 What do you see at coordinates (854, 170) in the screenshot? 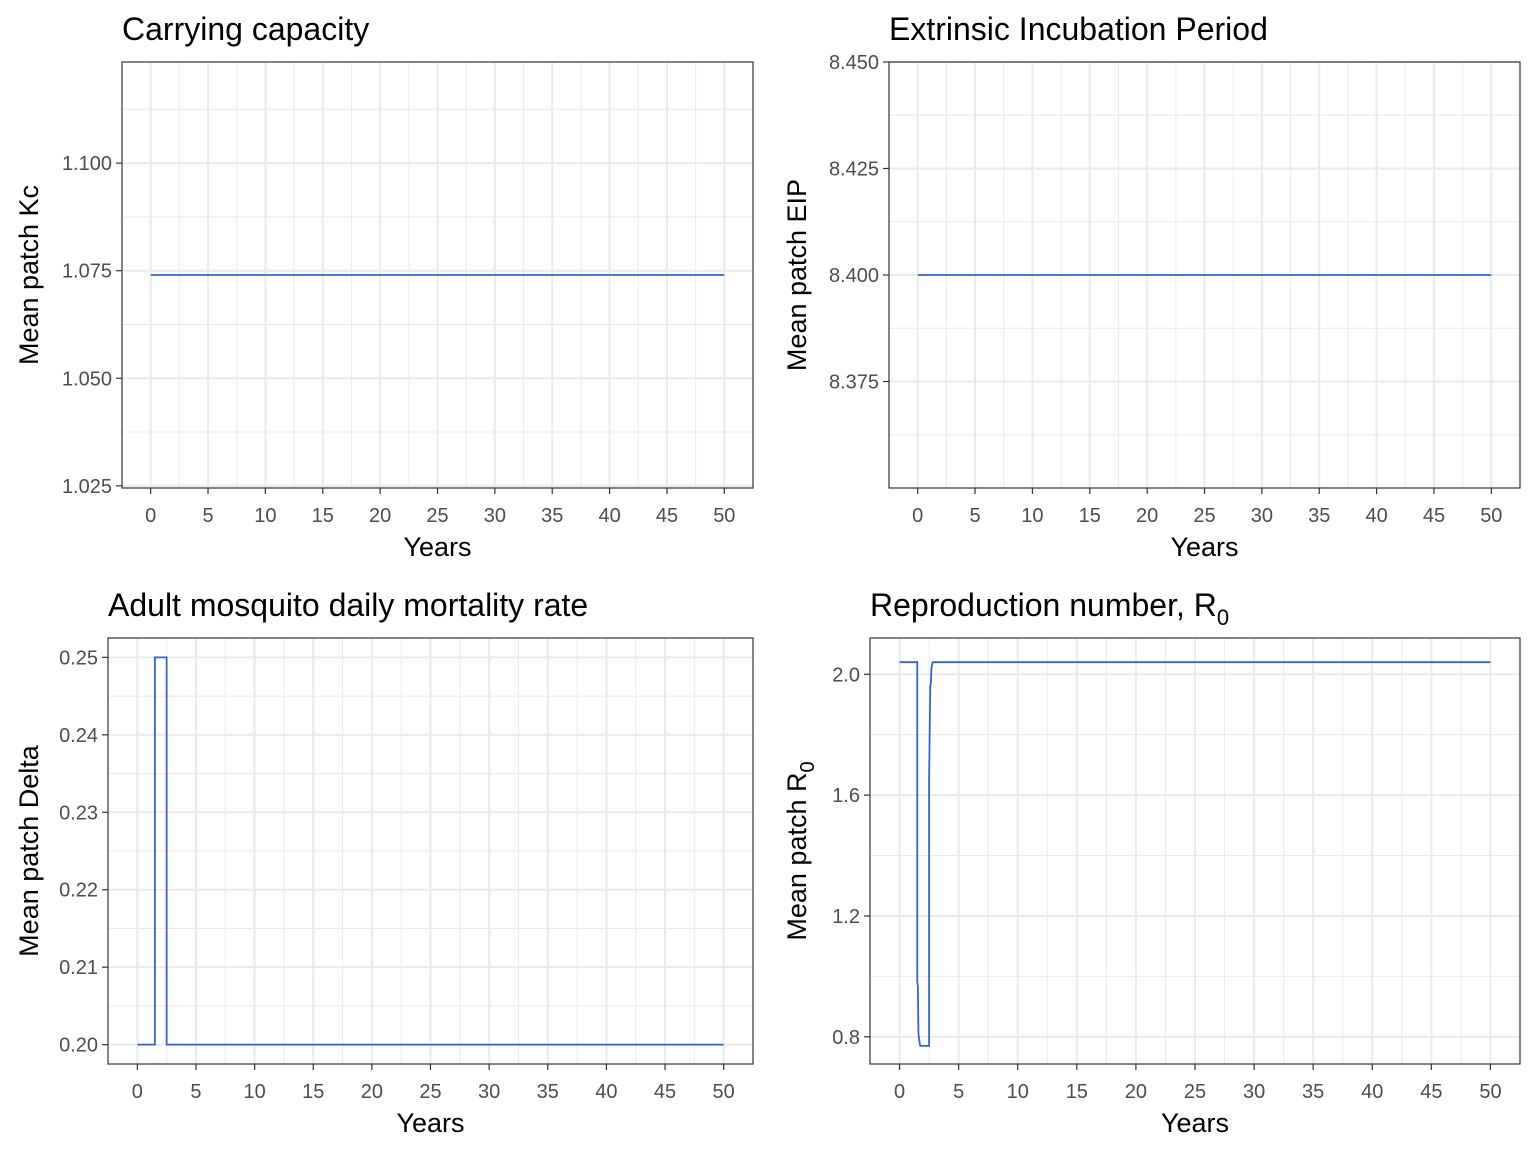
I see `y-tick-label: 8.425` at bounding box center [854, 170].